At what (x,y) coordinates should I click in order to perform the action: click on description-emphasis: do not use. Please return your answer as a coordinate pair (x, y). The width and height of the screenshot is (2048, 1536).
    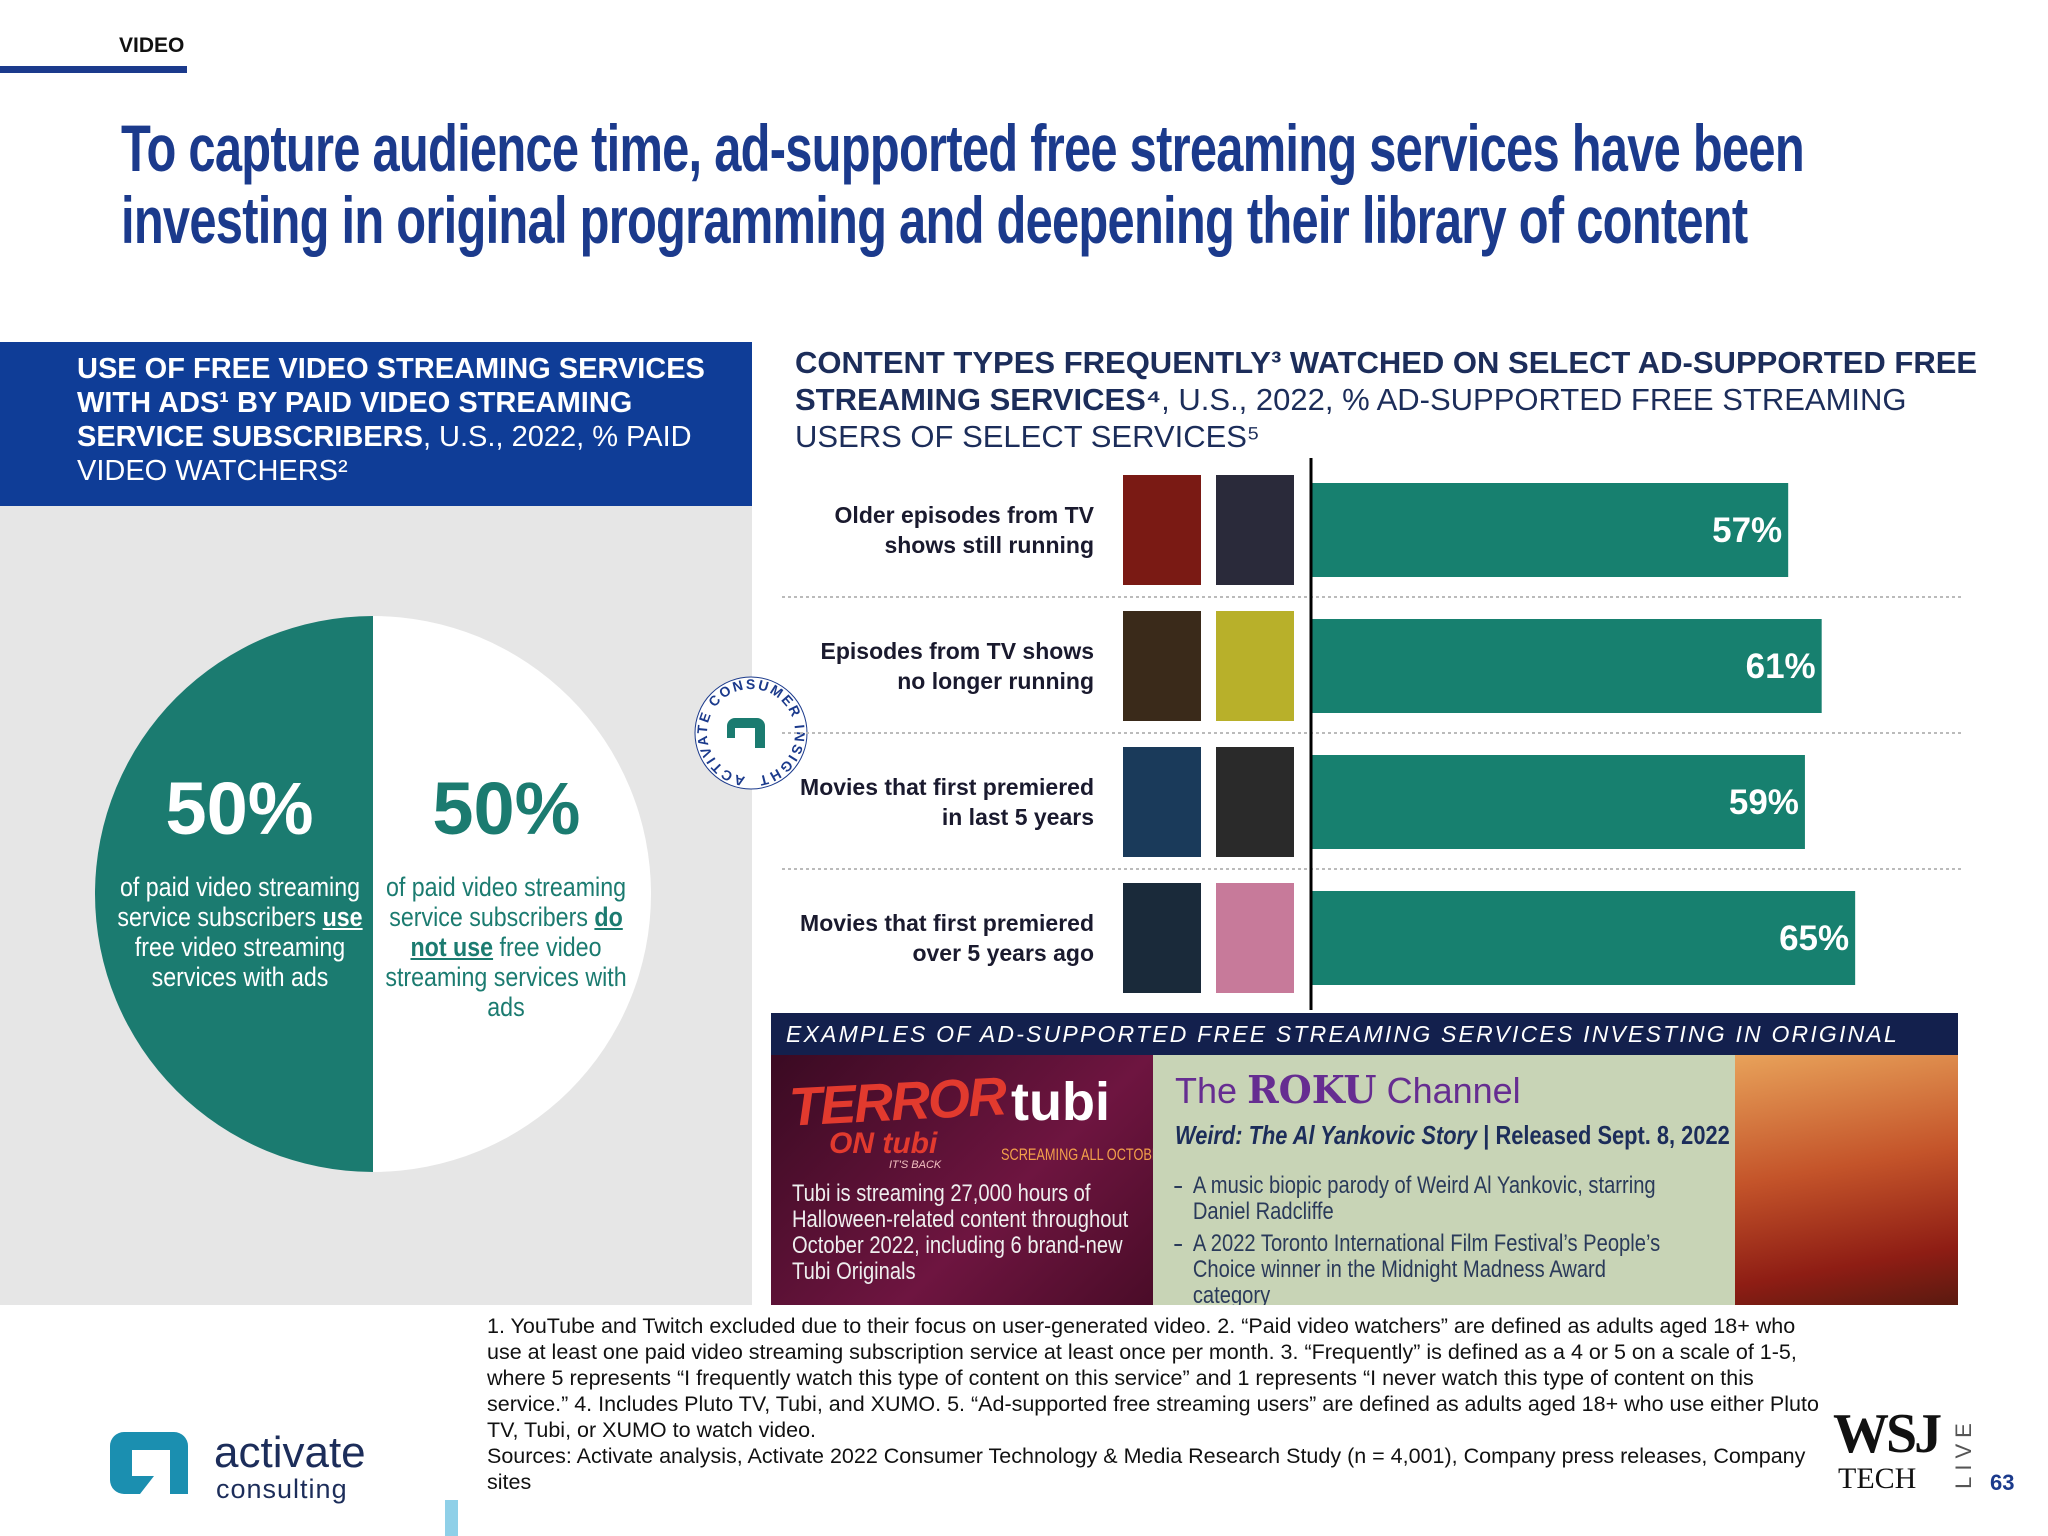
    Looking at the image, I should click on (517, 932).